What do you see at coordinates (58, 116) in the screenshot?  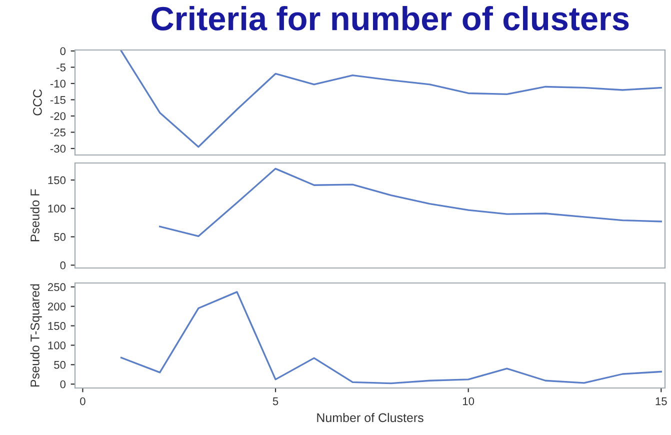 I see `y-tick-label: -20` at bounding box center [58, 116].